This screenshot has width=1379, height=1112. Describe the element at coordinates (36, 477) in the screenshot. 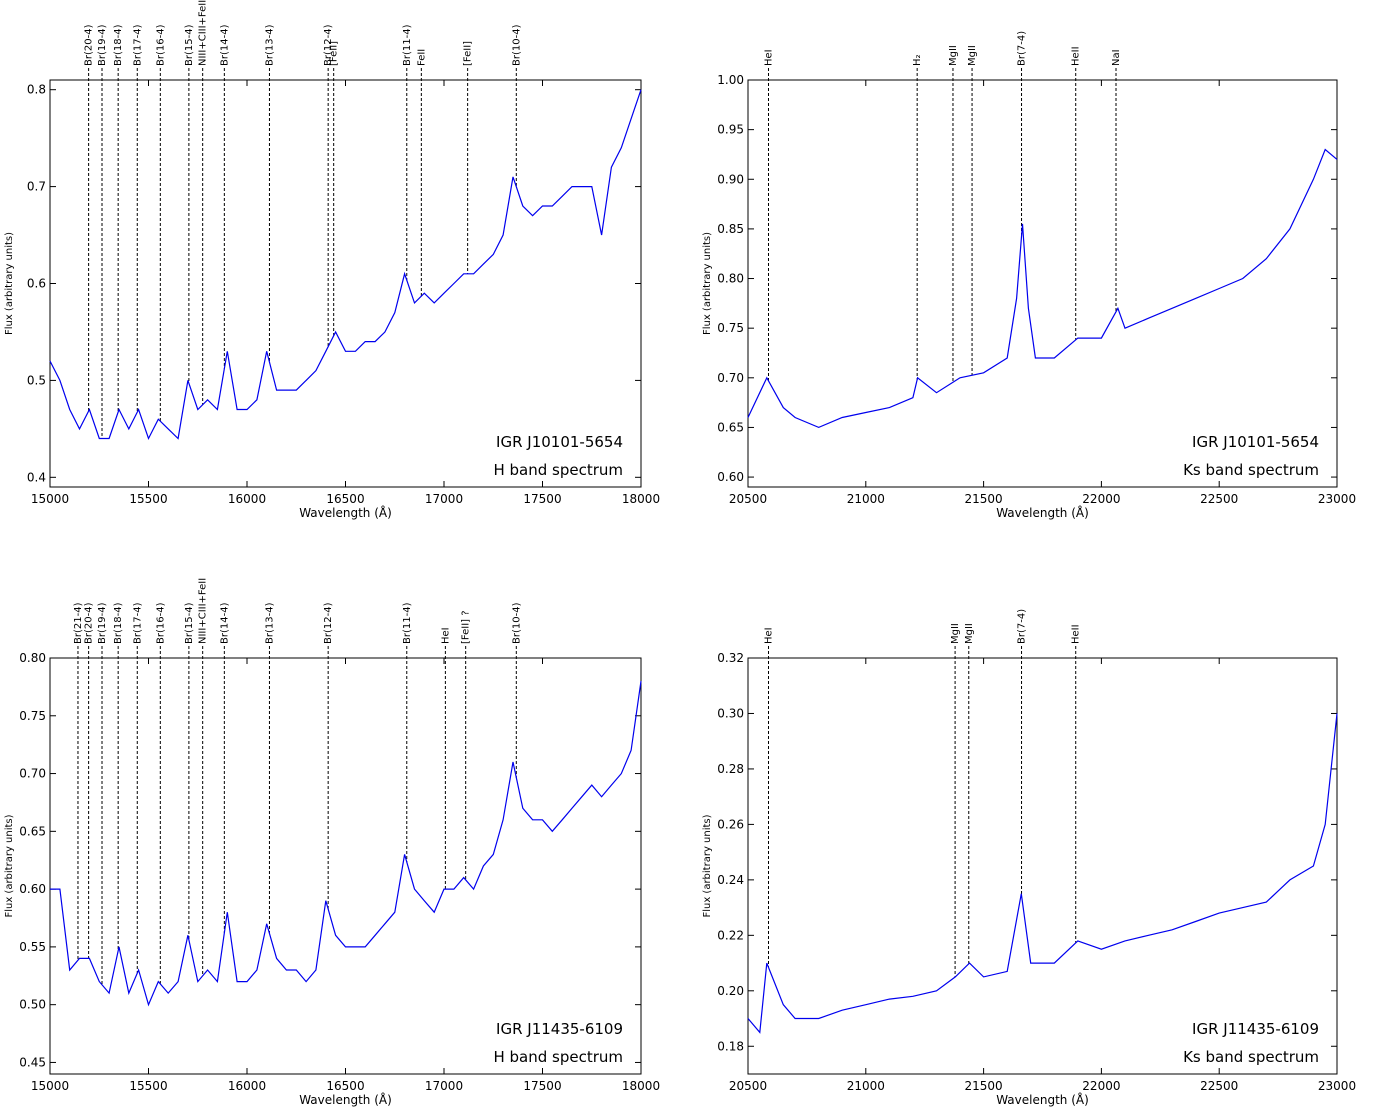

I see `y-tick-label: 0.4` at that location.